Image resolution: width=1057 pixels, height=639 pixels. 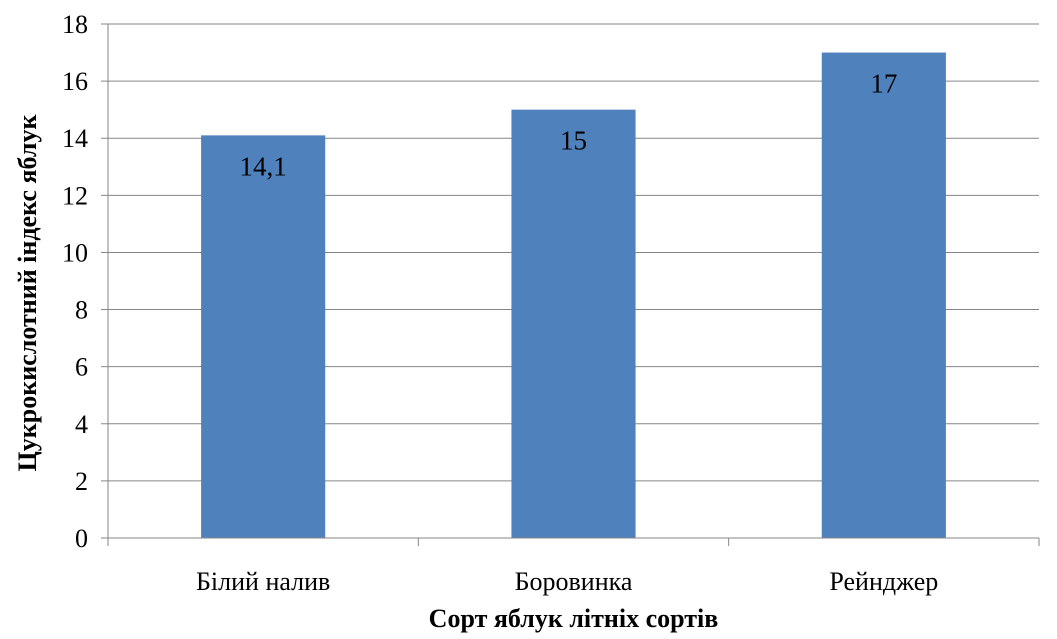 What do you see at coordinates (81, 310) in the screenshot?
I see `y-tick-label: 8` at bounding box center [81, 310].